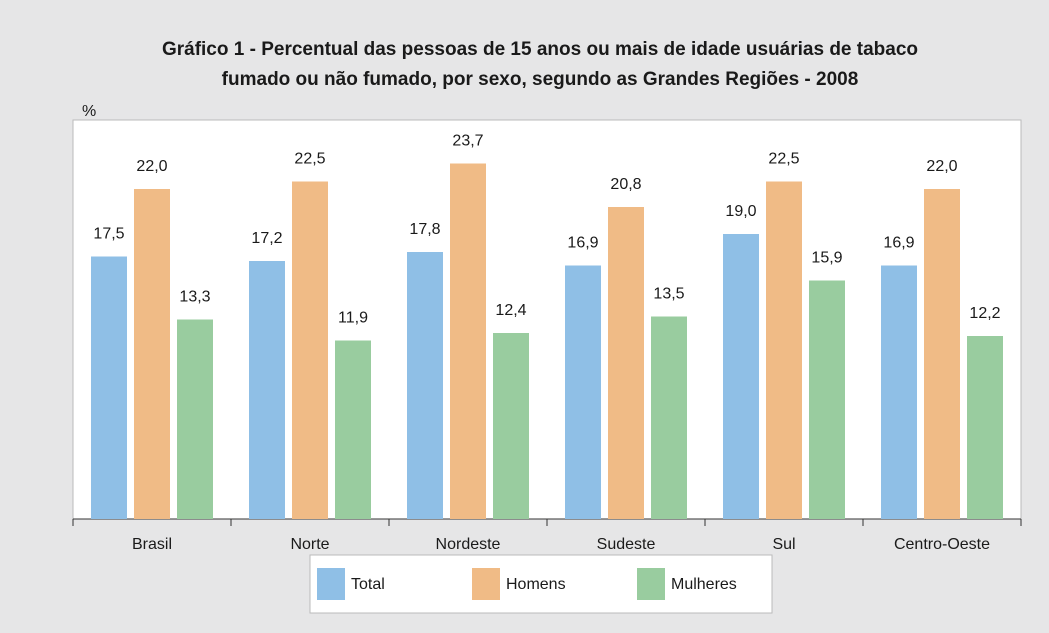 This screenshot has width=1049, height=633. Describe the element at coordinates (783, 544) in the screenshot. I see `x-tick-label: Sul` at that location.